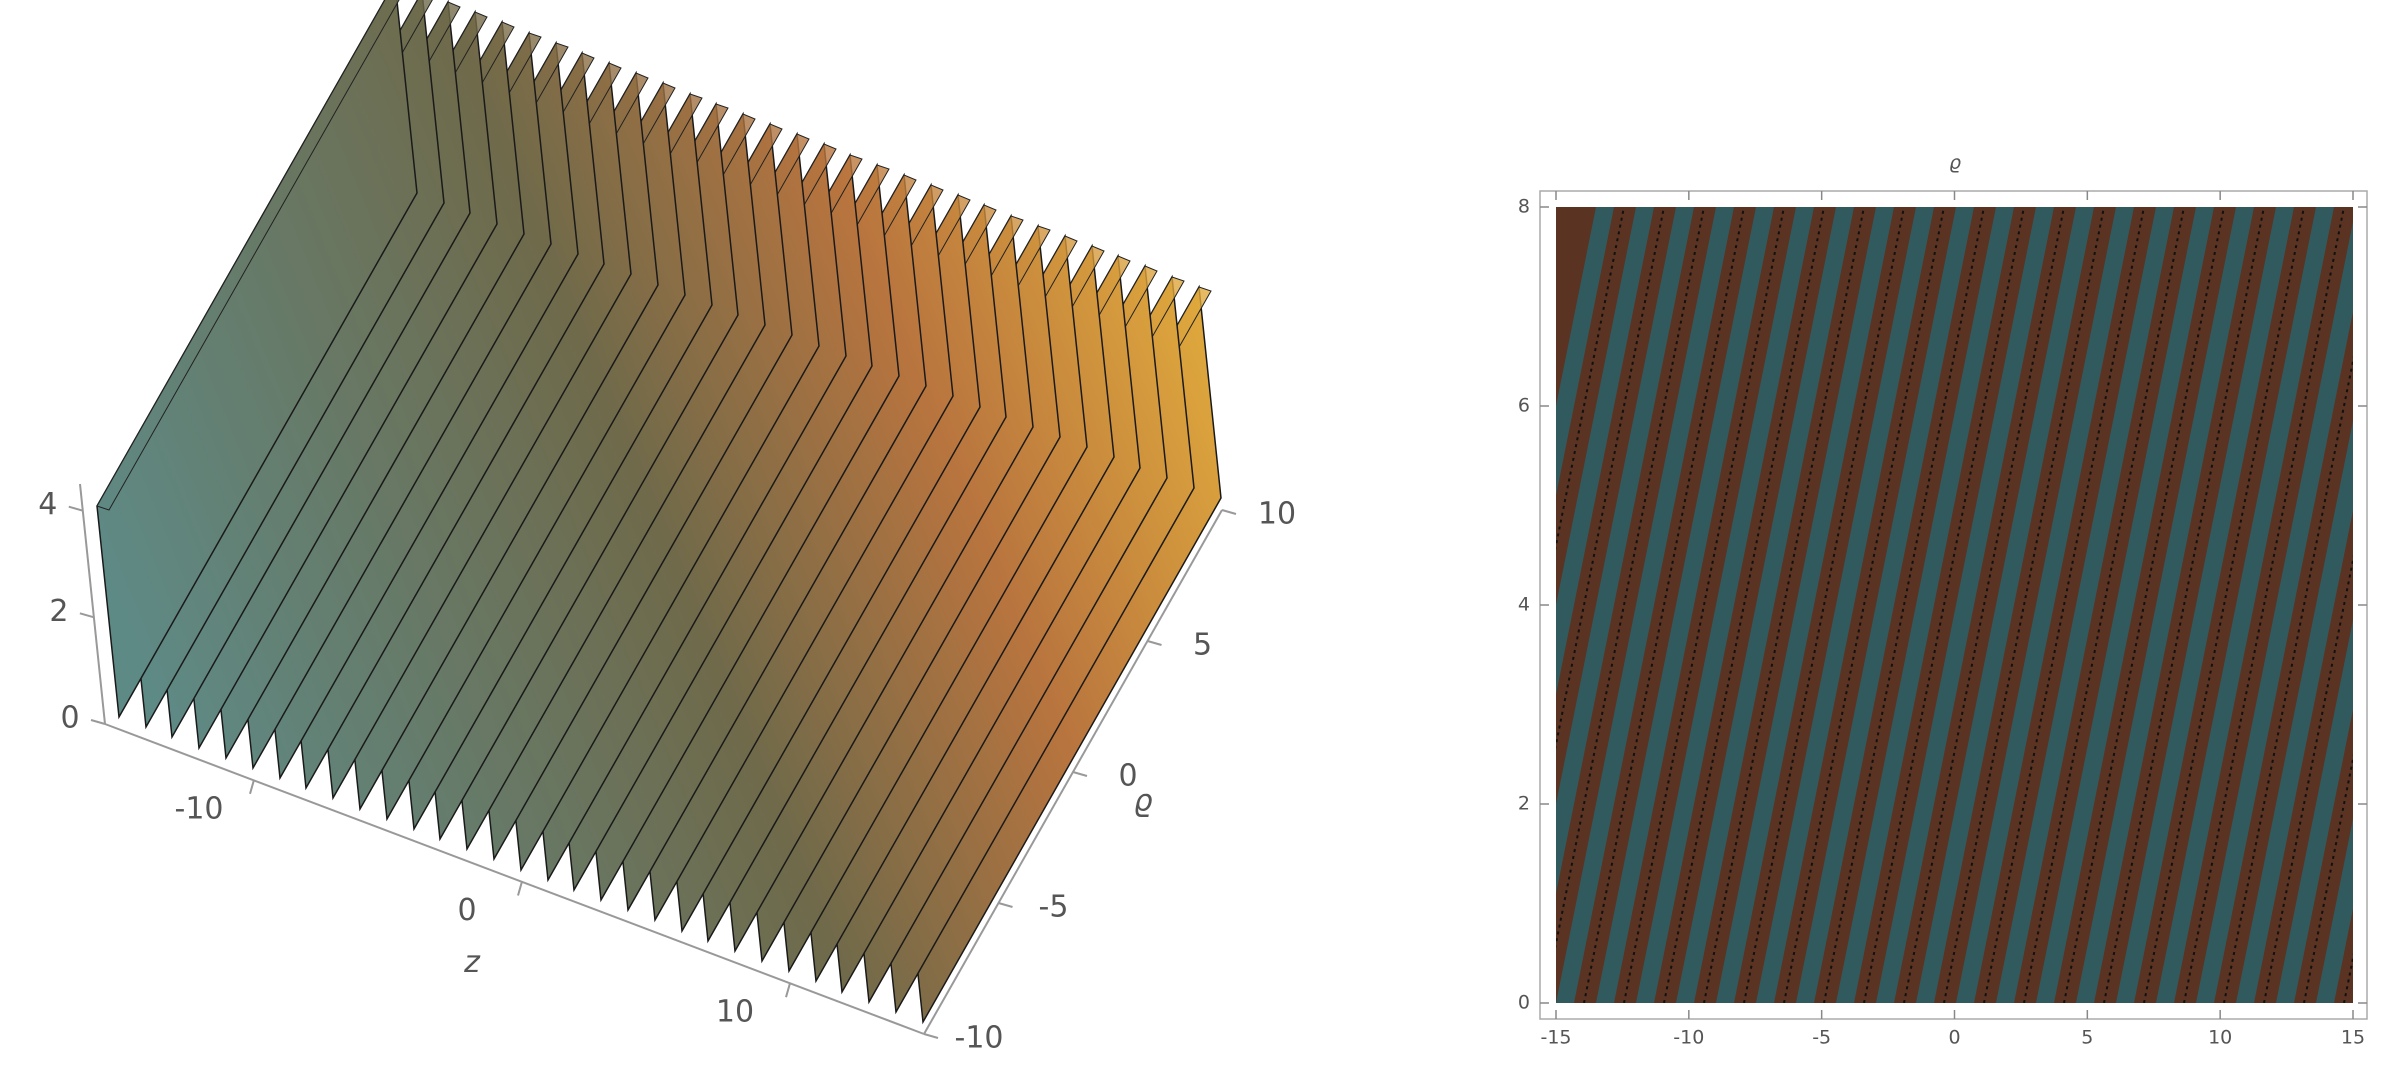  Describe the element at coordinates (472, 962) in the screenshot. I see `x-axis-label: z` at that location.